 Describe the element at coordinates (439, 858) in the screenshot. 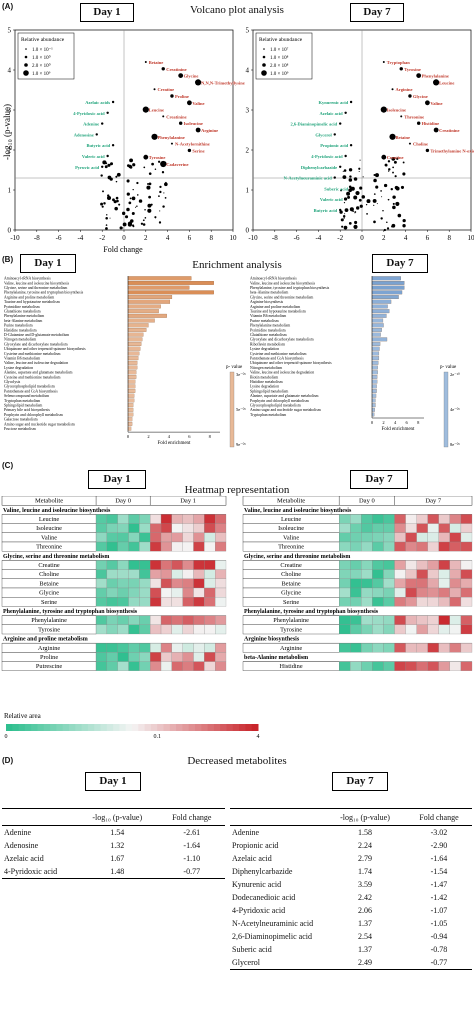

I see `cell-fc: -1.64` at that location.